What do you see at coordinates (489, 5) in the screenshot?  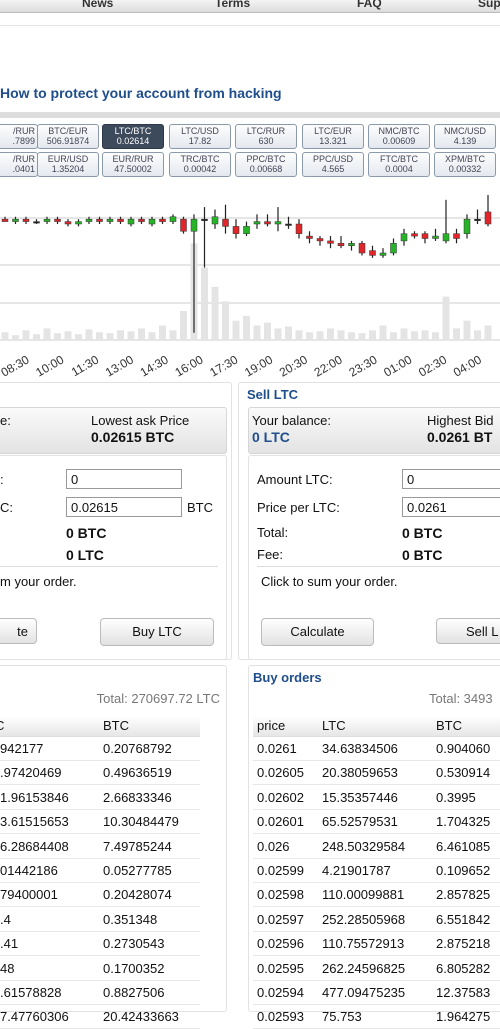 I see `nav-link: Sup` at bounding box center [489, 5].